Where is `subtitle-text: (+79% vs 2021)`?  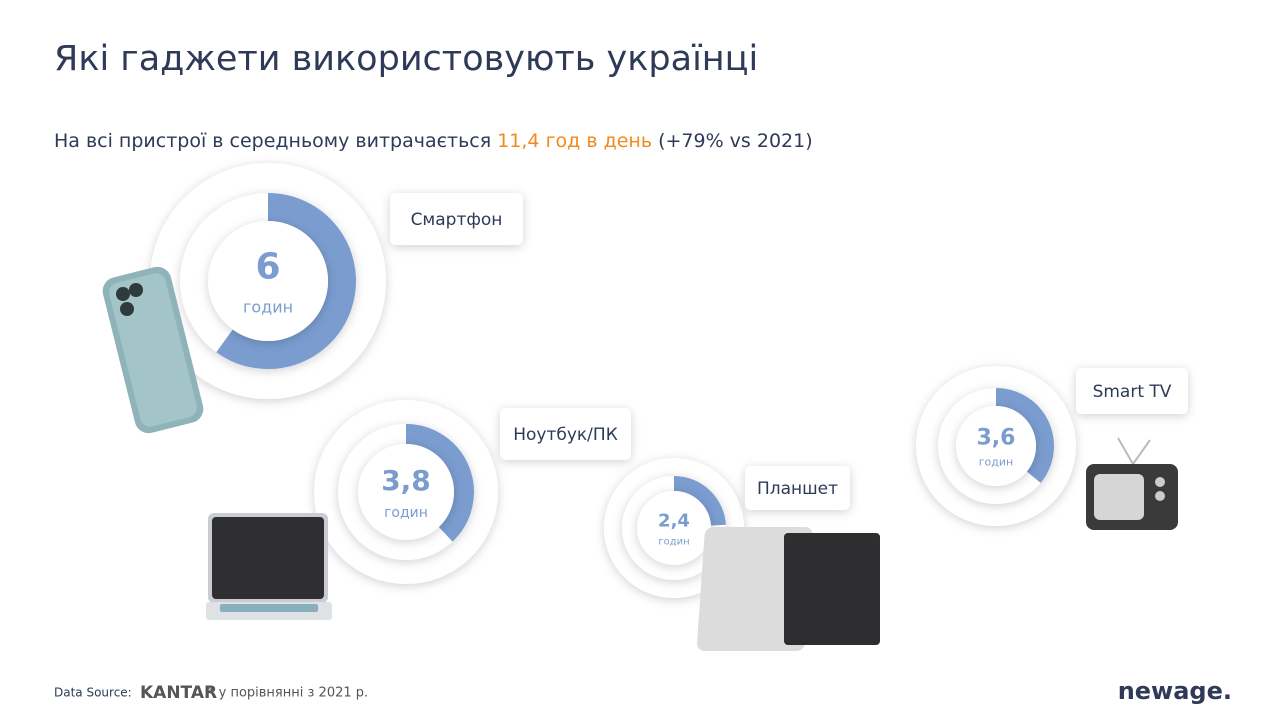 subtitle-text: (+79% vs 2021) is located at coordinates (735, 141).